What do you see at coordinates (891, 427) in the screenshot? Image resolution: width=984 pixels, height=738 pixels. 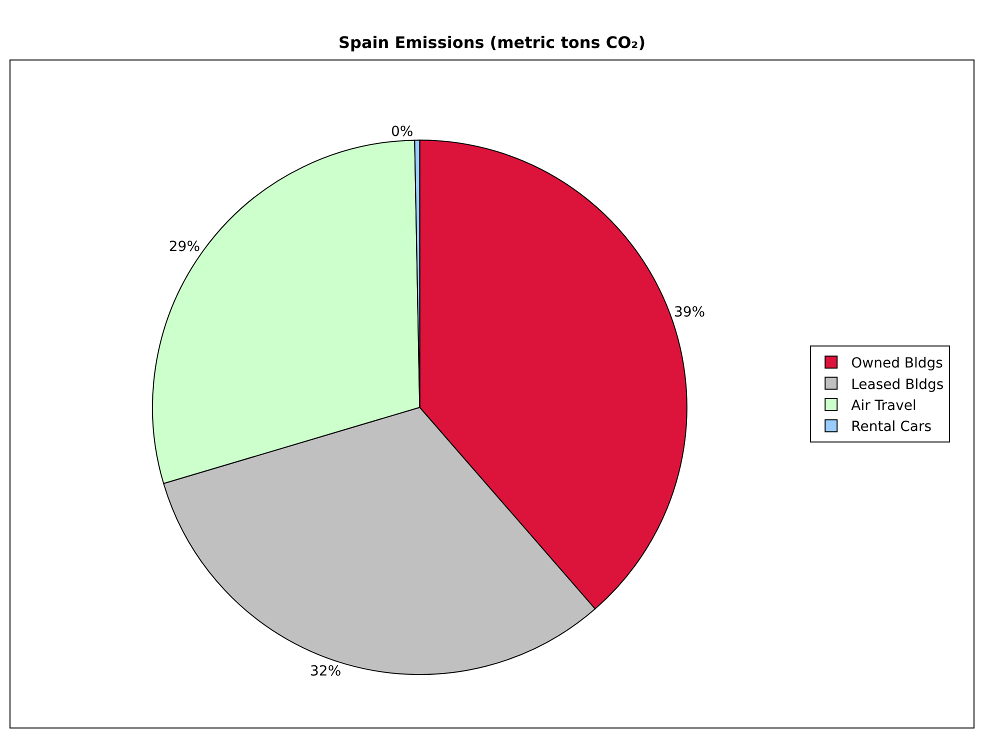 I see `legend-label: Rental Cars` at bounding box center [891, 427].